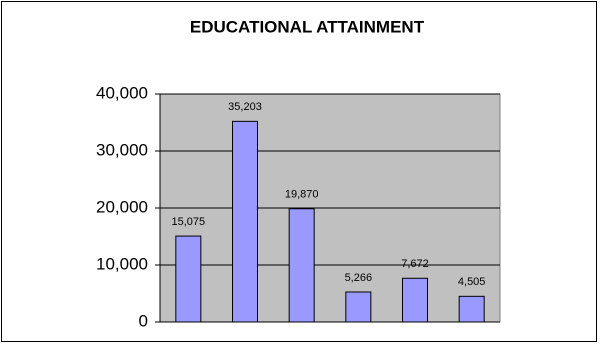 The image size is (602, 354). What do you see at coordinates (307, 26) in the screenshot?
I see `chart-title: EDUCATIONAL ATTAINMENT` at bounding box center [307, 26].